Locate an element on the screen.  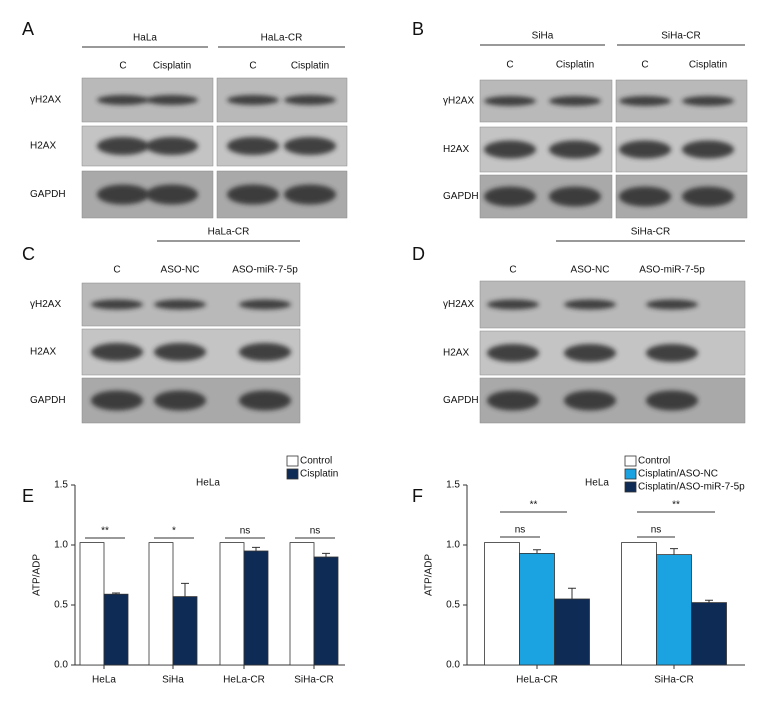
group-label: HaLa is located at coordinates (145, 38).